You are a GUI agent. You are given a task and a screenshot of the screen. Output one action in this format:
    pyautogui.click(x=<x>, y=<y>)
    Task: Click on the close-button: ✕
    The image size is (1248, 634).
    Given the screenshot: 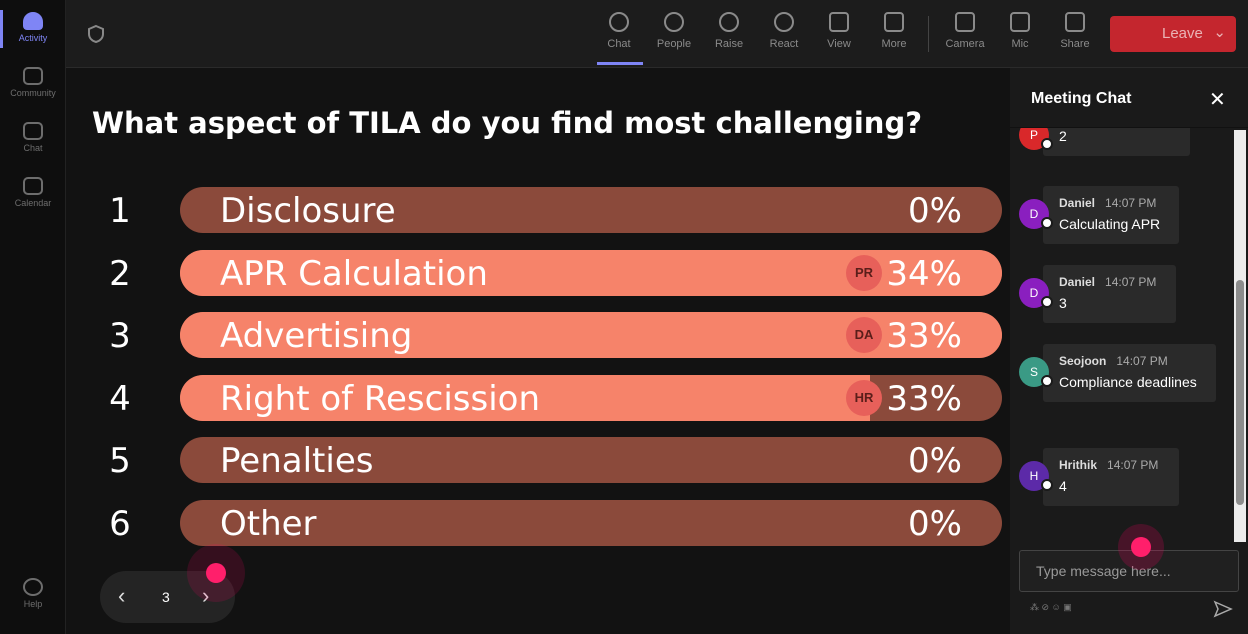 What is the action you would take?
    pyautogui.click(x=1217, y=100)
    